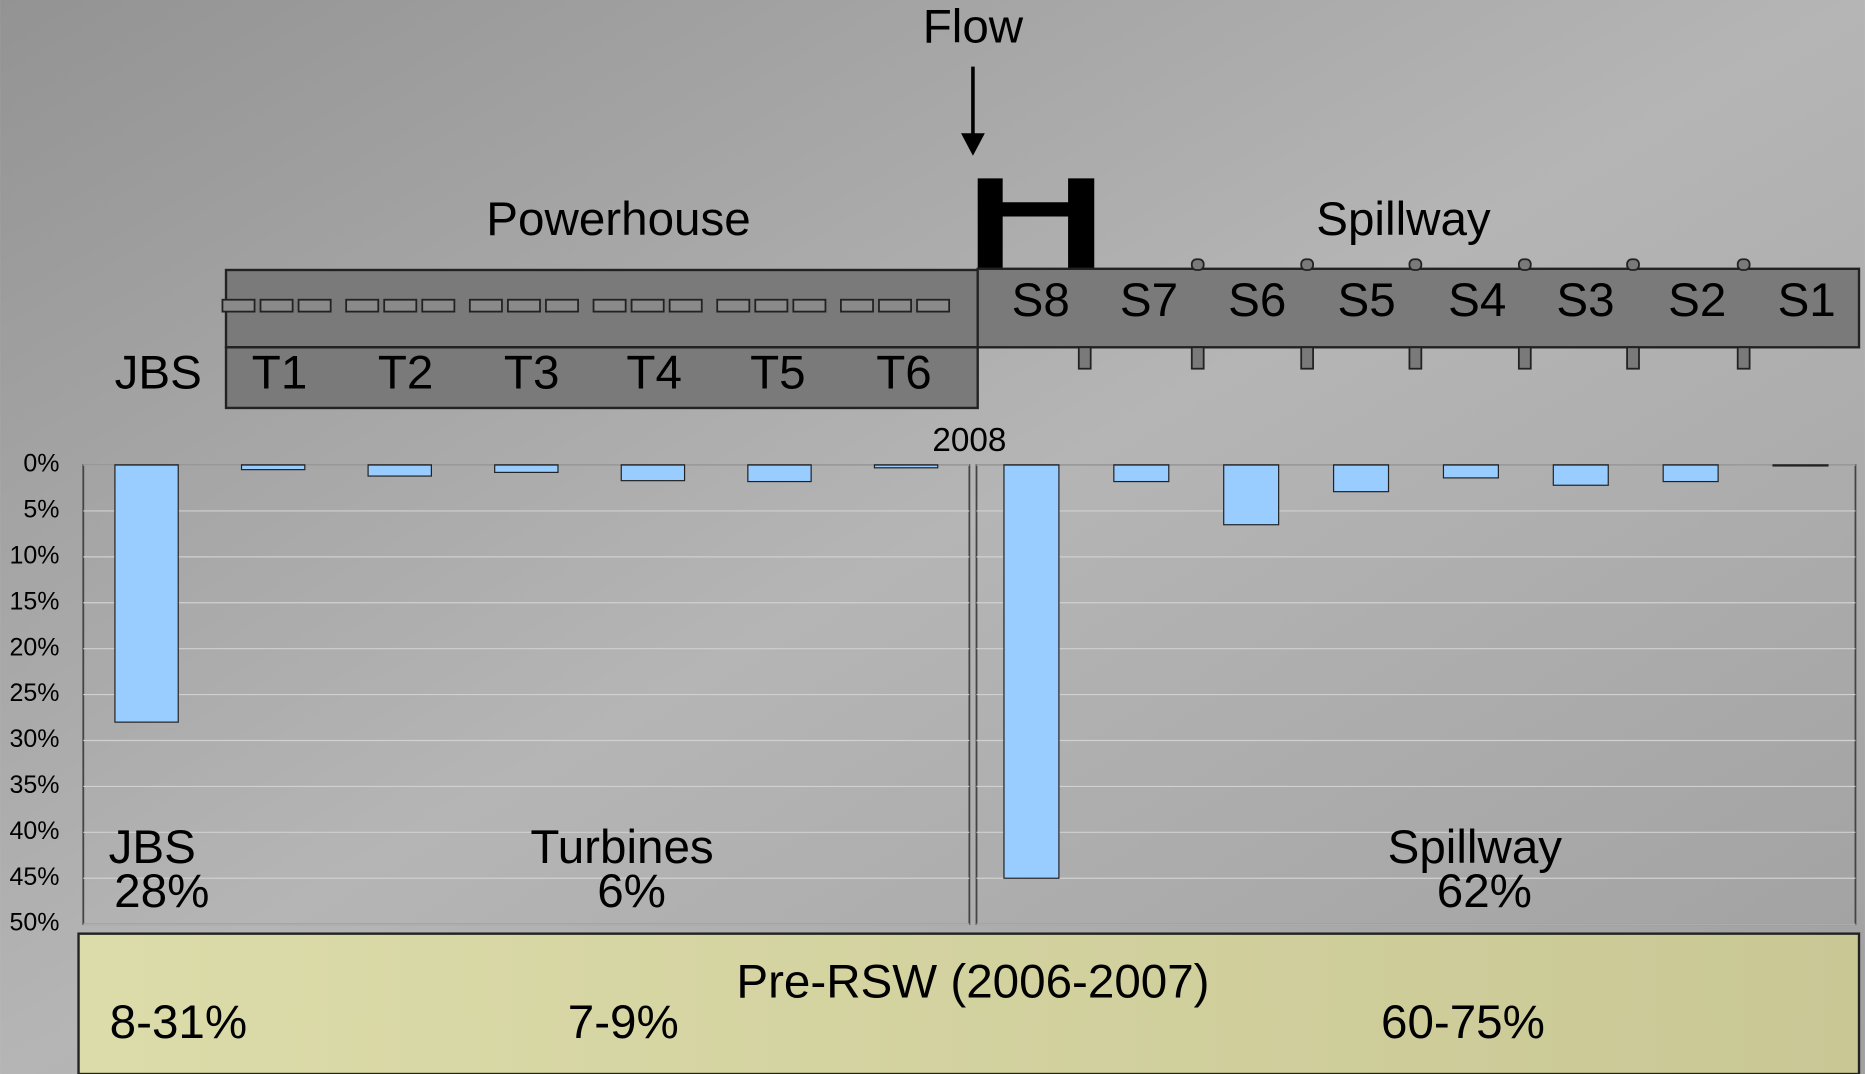  Describe the element at coordinates (1463, 1022) in the screenshot. I see `pre-rsw-range: 60-75%` at that location.